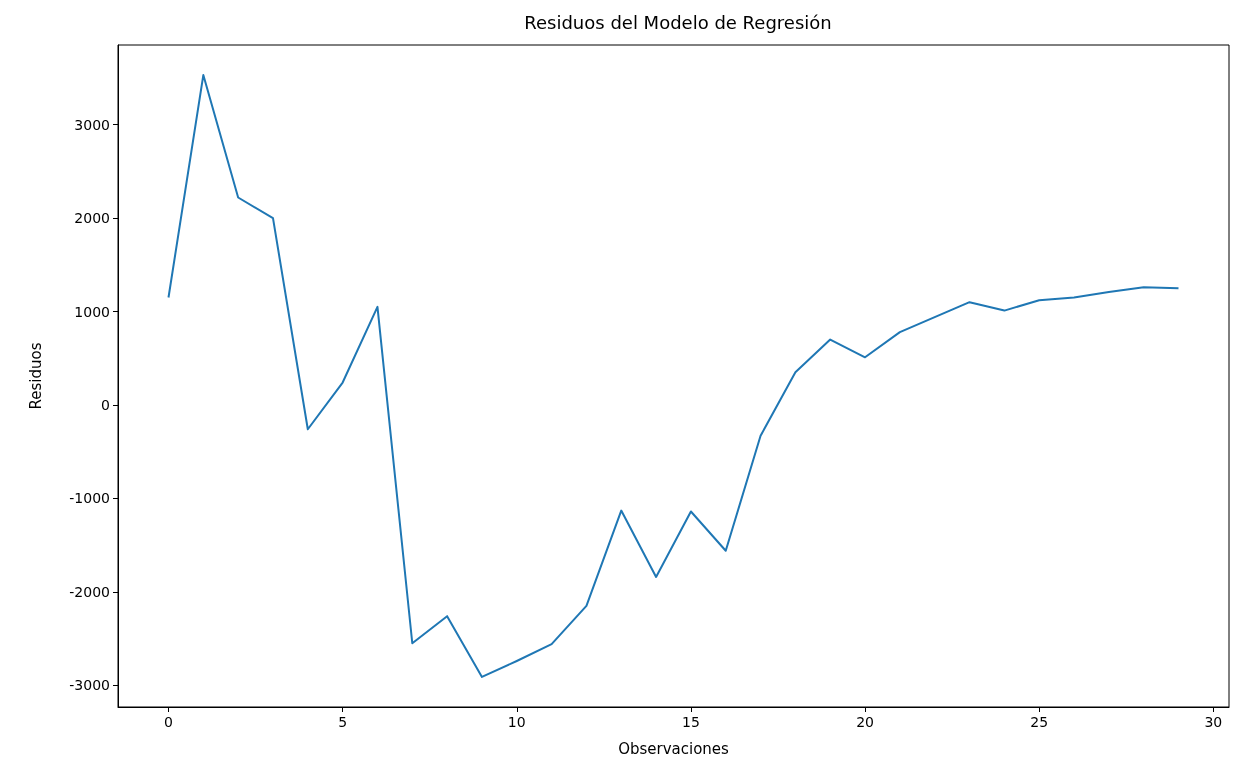  I want to click on y-tick-label: -2000, so click(89, 591).